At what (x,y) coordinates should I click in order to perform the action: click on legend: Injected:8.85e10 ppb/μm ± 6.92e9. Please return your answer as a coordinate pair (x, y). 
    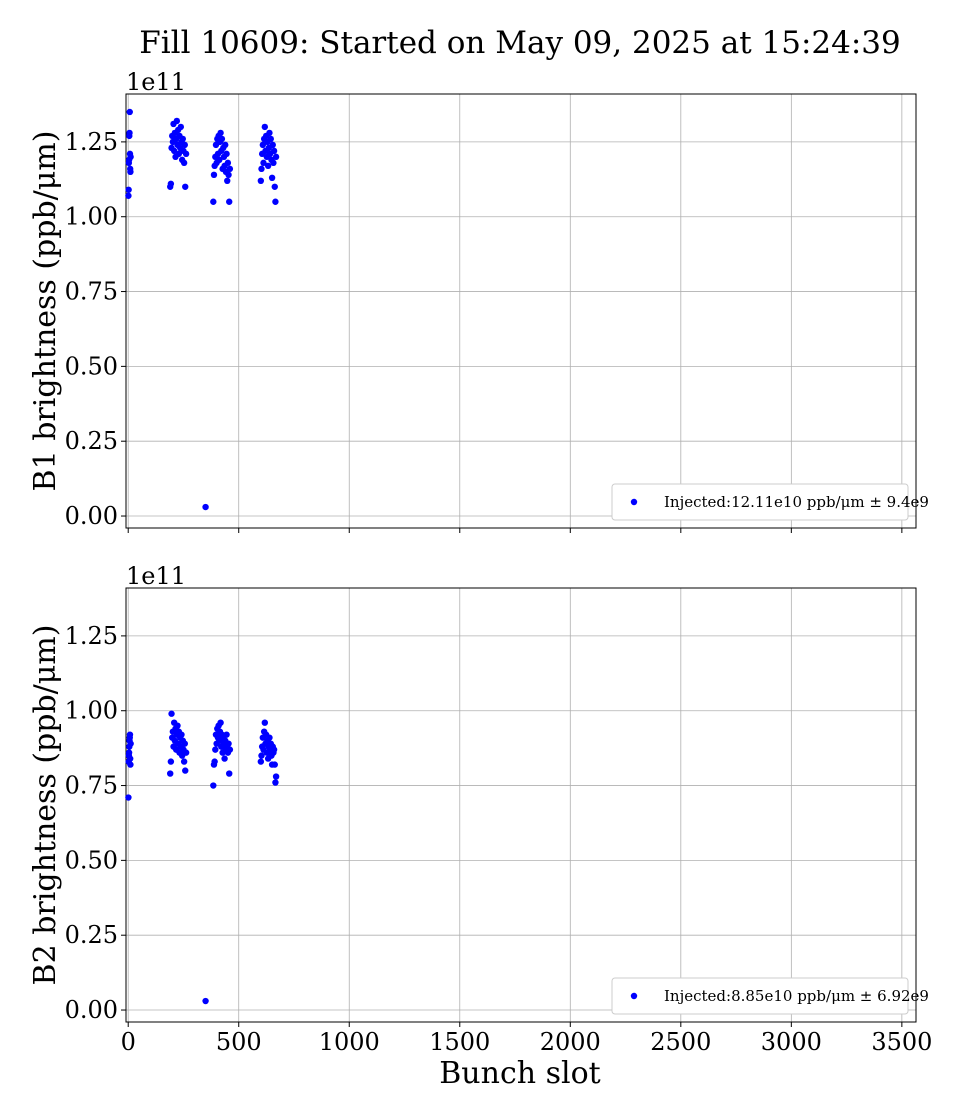
    Looking at the image, I should click on (770, 996).